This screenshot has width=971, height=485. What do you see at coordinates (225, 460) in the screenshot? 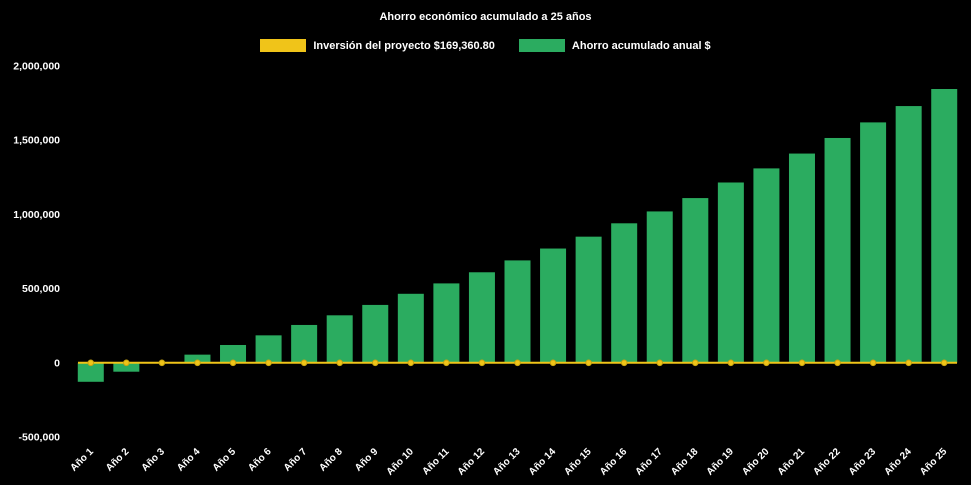
I see `x-tick-label: Año 5` at bounding box center [225, 460].